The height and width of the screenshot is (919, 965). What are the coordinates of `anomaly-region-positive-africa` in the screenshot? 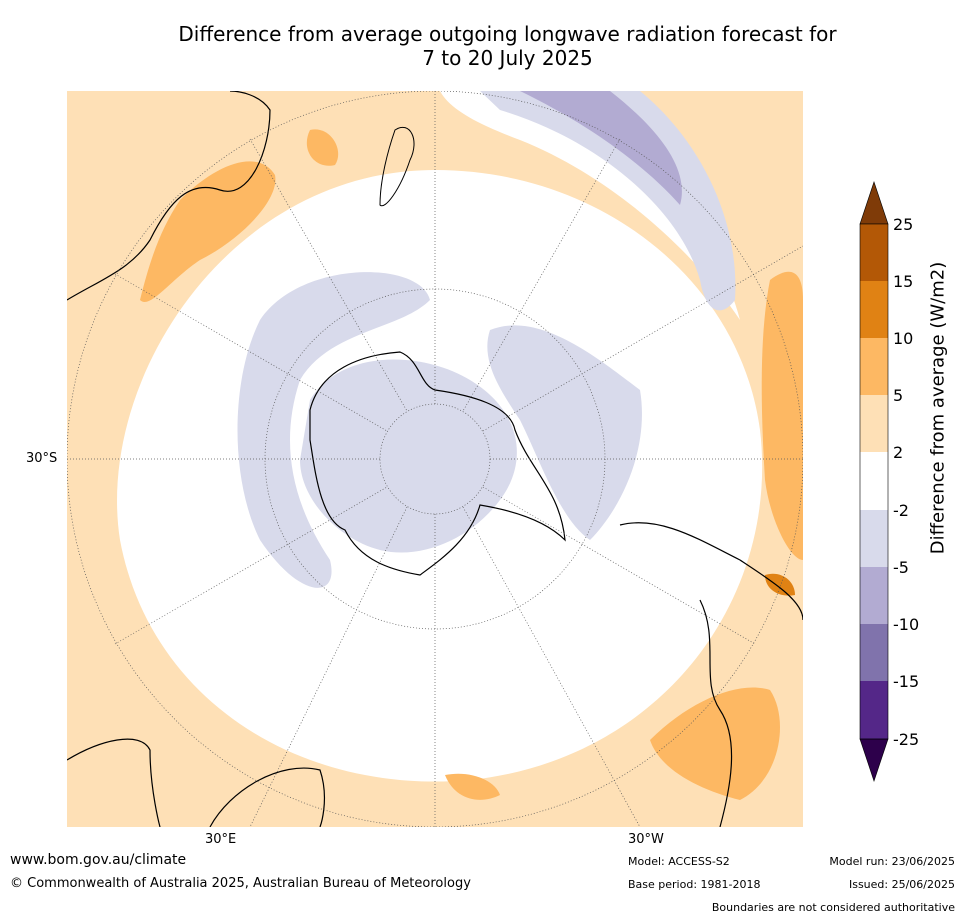 It's located at (208, 231).